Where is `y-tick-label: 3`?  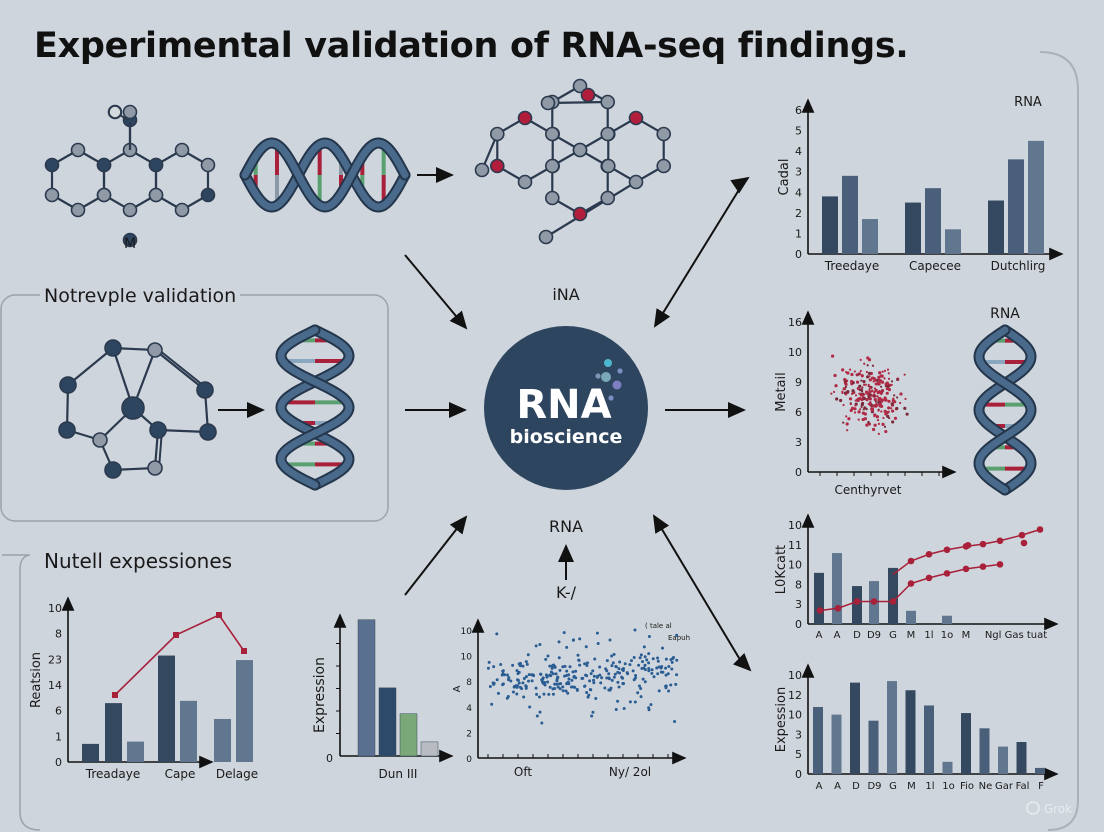 y-tick-label: 3 is located at coordinates (798, 172).